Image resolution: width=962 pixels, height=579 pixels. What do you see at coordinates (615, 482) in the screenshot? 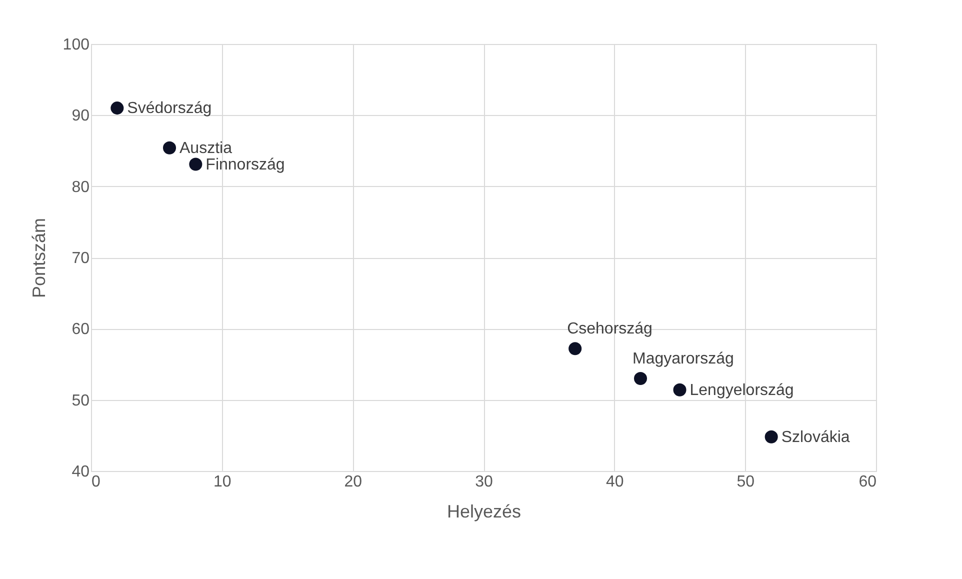
I see `x-tick-label: 40` at bounding box center [615, 482].